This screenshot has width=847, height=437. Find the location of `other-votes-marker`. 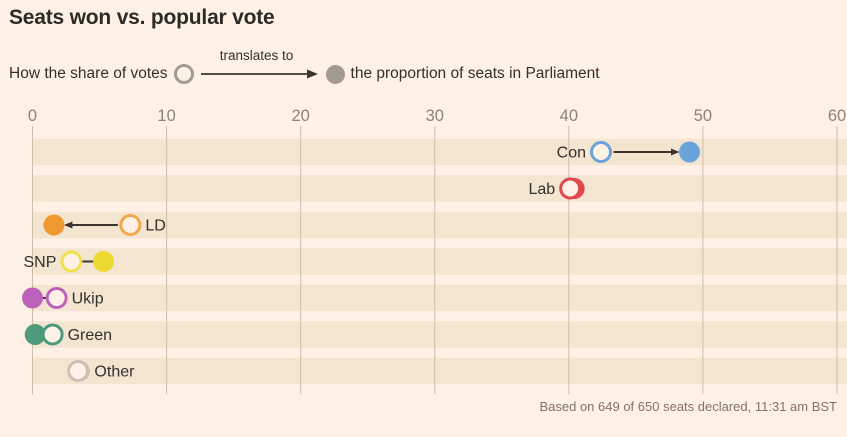

other-votes-marker is located at coordinates (78, 371).